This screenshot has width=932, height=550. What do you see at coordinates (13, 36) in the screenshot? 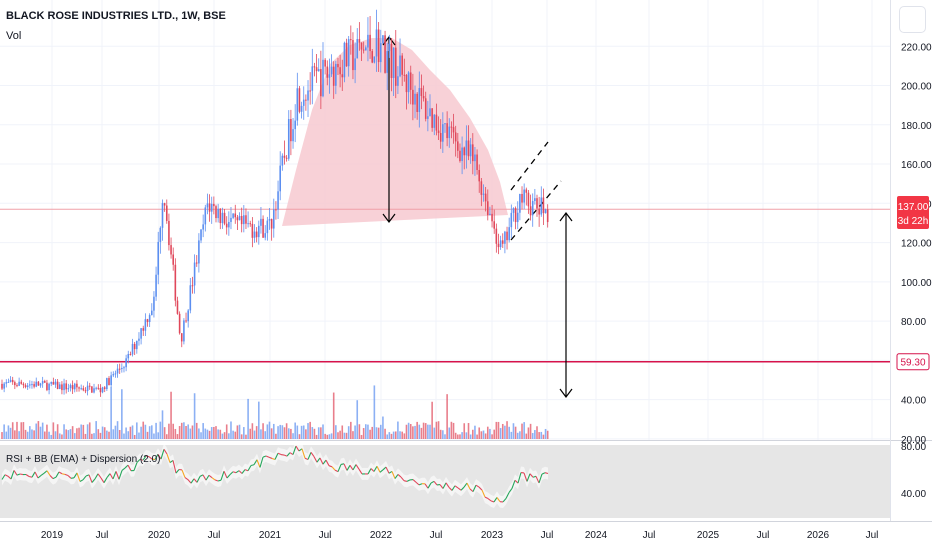
I see `volume-legend: Vol` at bounding box center [13, 36].